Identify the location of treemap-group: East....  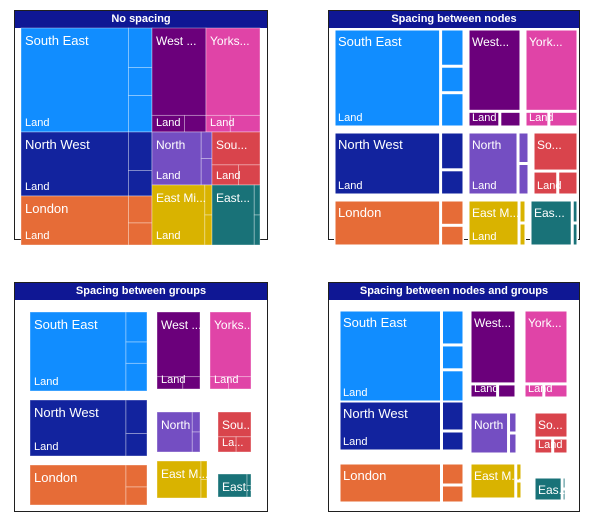
(236, 485).